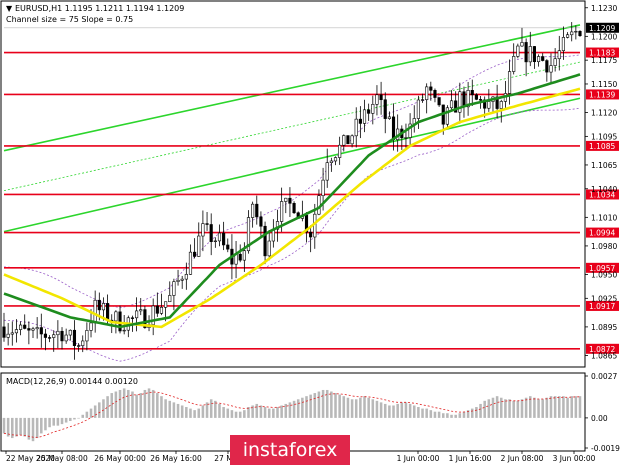 The height and width of the screenshot is (469, 620). I want to click on time-tick-label: 26 May 00:00, so click(120, 458).